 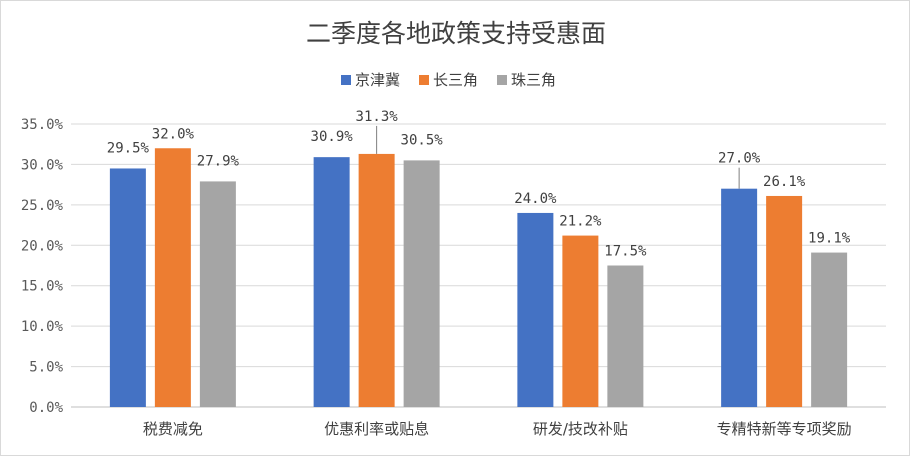 I want to click on data-label: 29.5%, so click(x=128, y=148).